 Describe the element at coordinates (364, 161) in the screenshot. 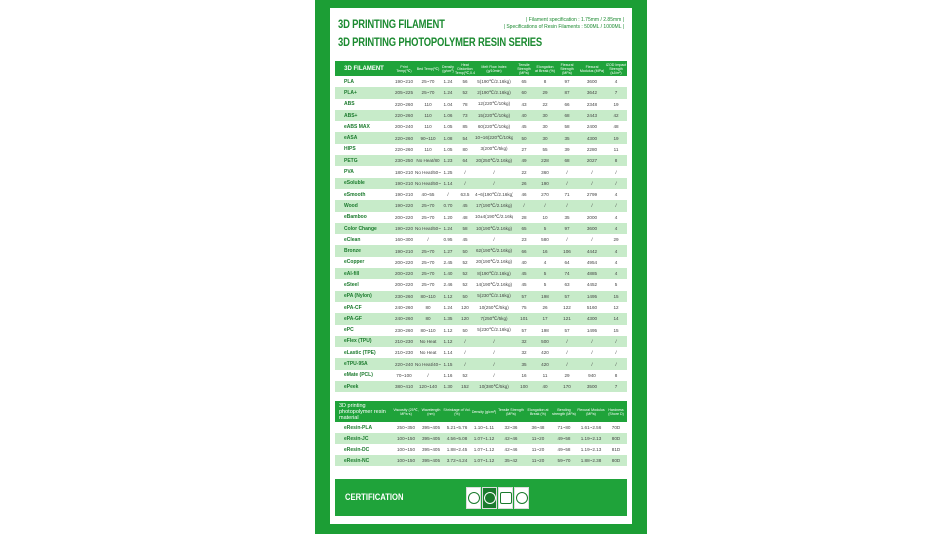

I see `material-name: PETG` at that location.